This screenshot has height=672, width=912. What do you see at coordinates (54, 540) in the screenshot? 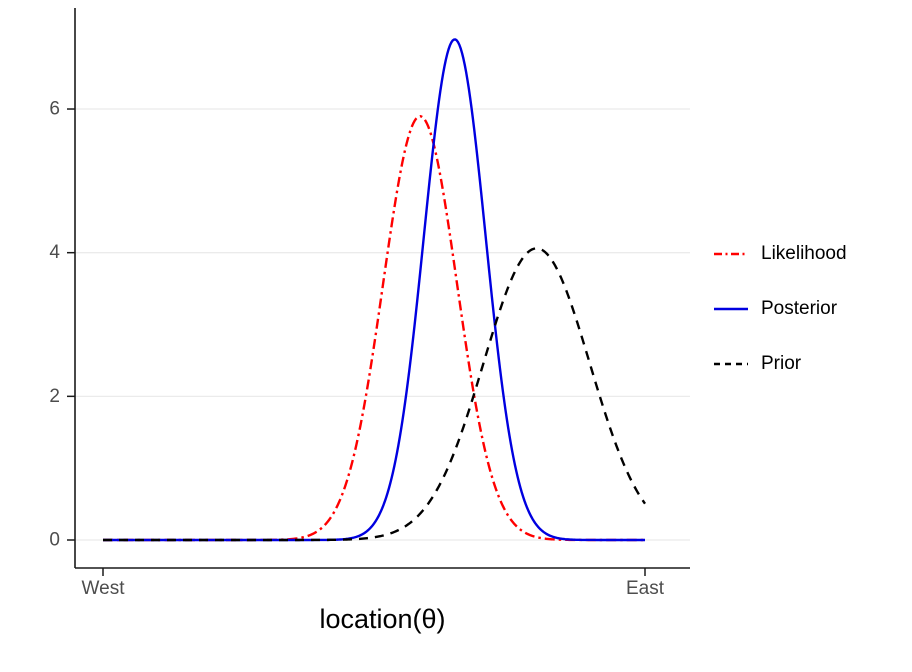
I see `y-tick-label: 0` at bounding box center [54, 540].